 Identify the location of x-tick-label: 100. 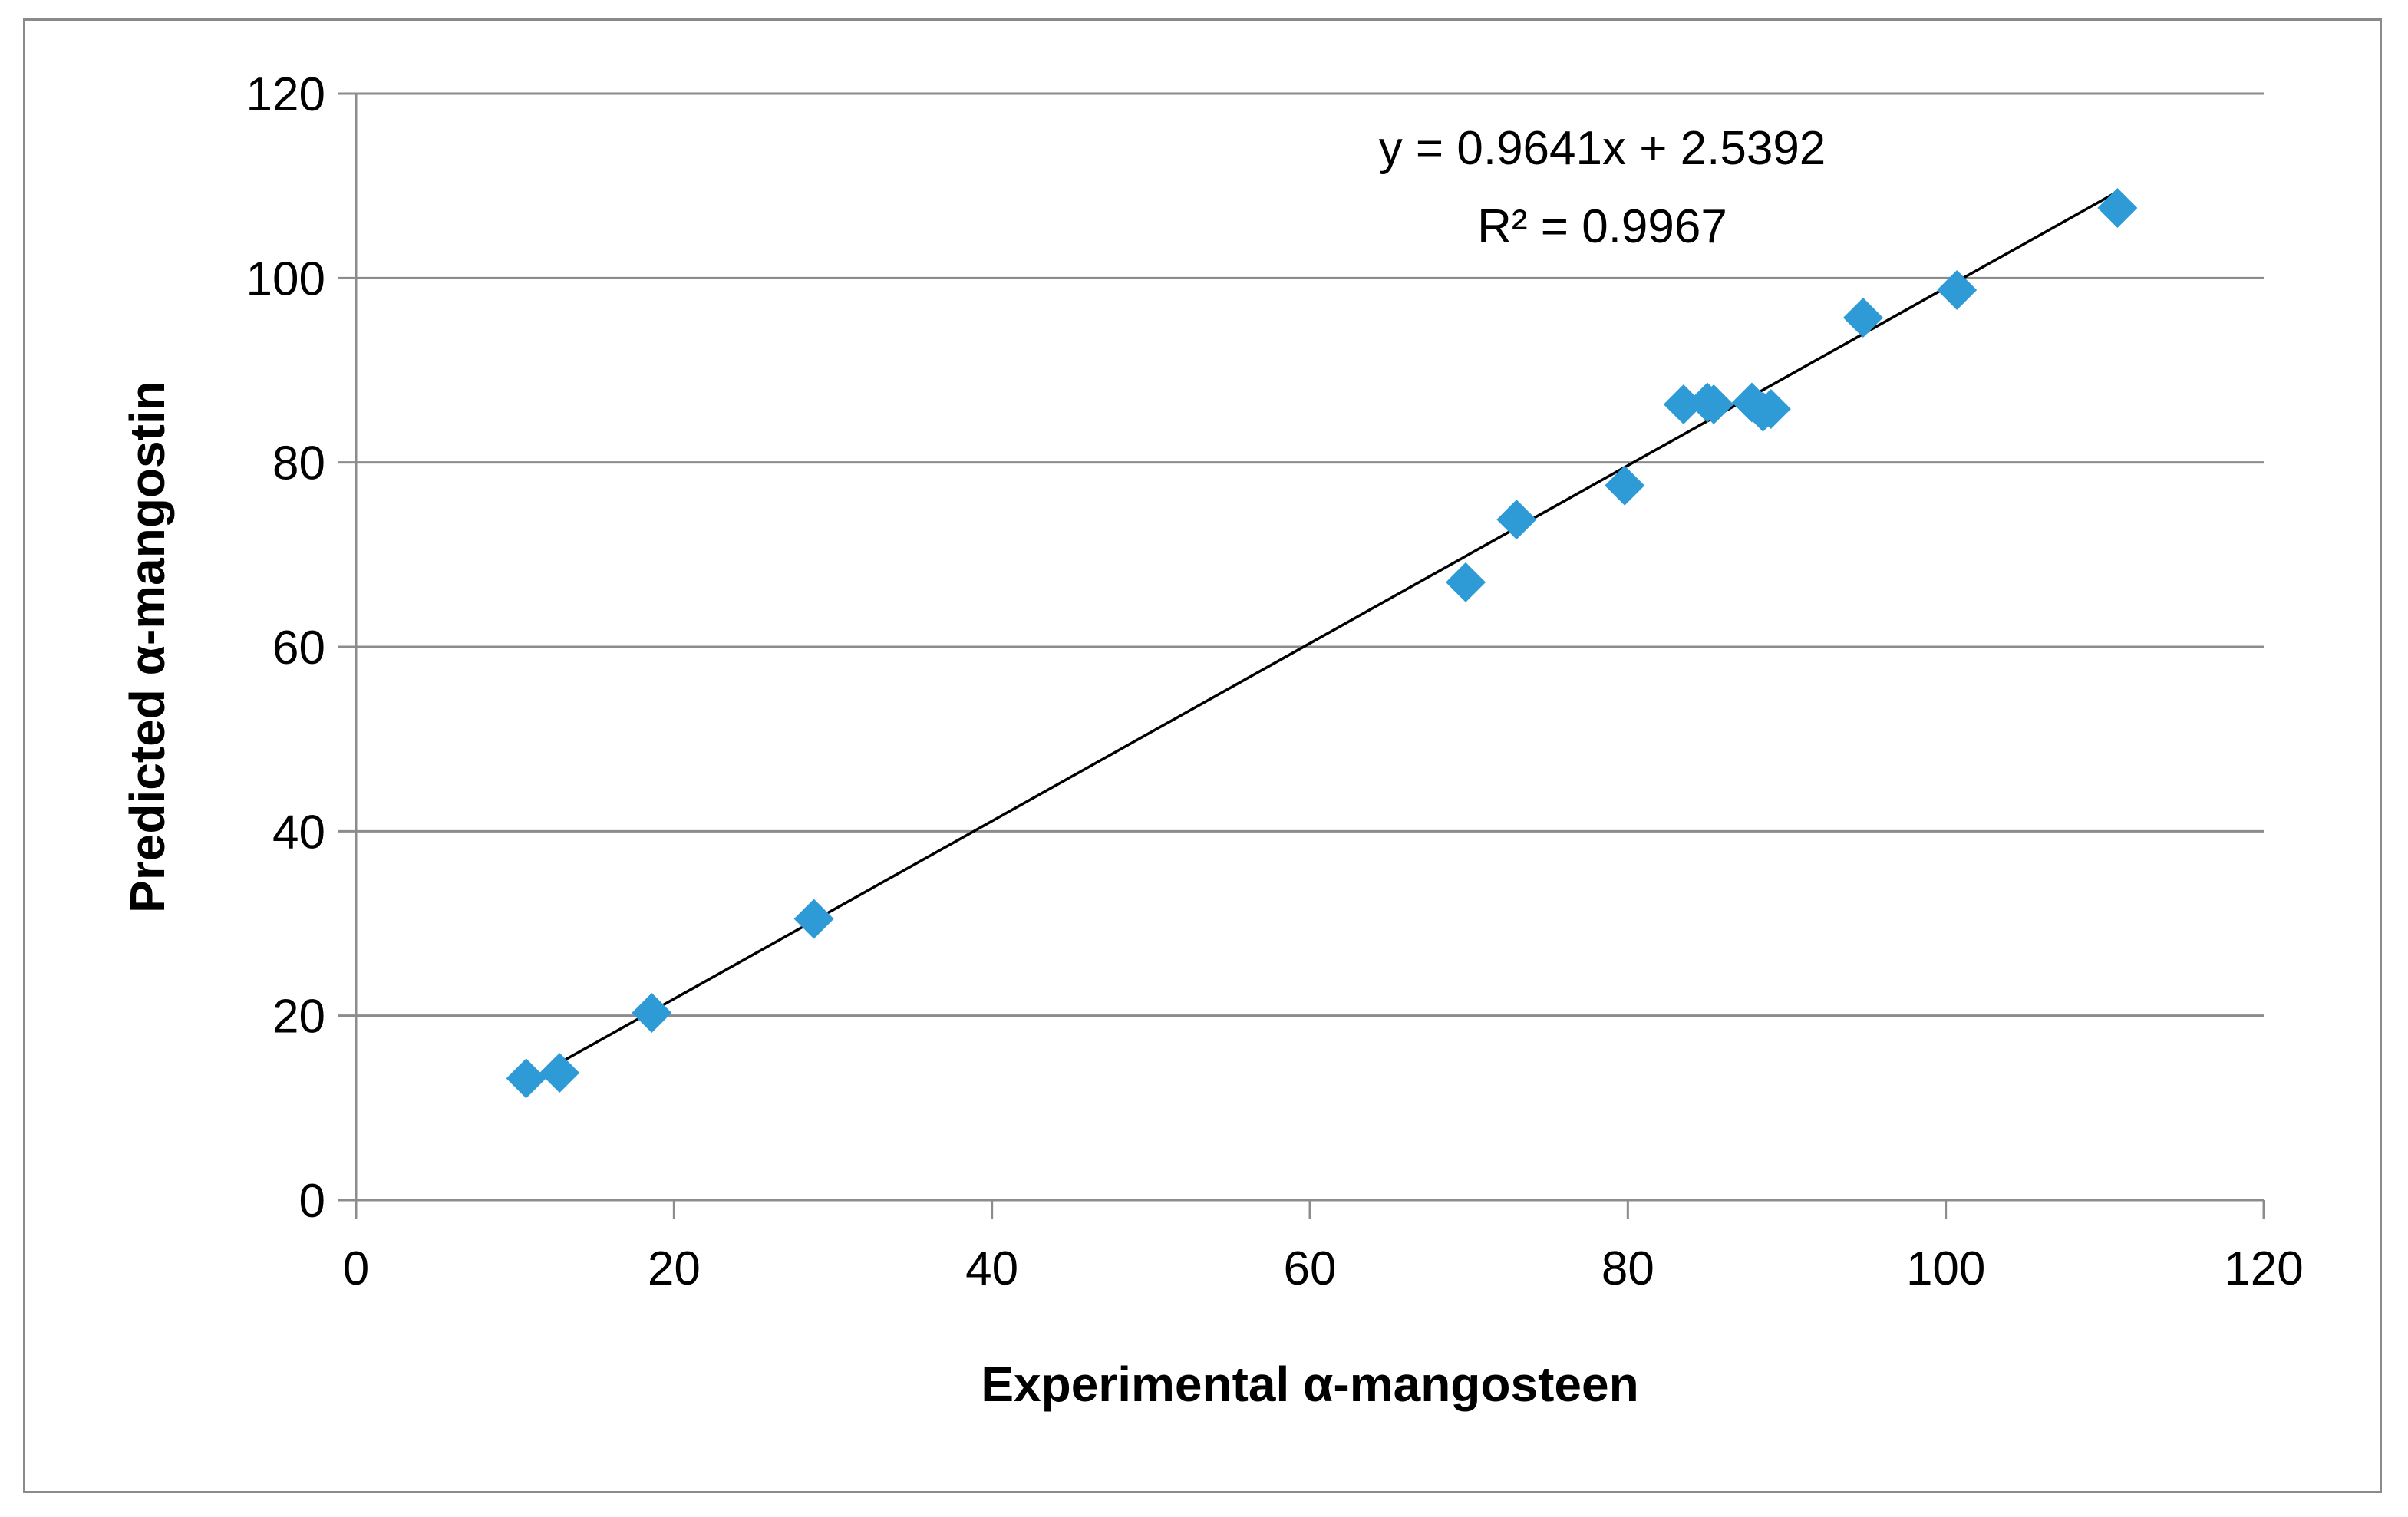
(1945, 1268).